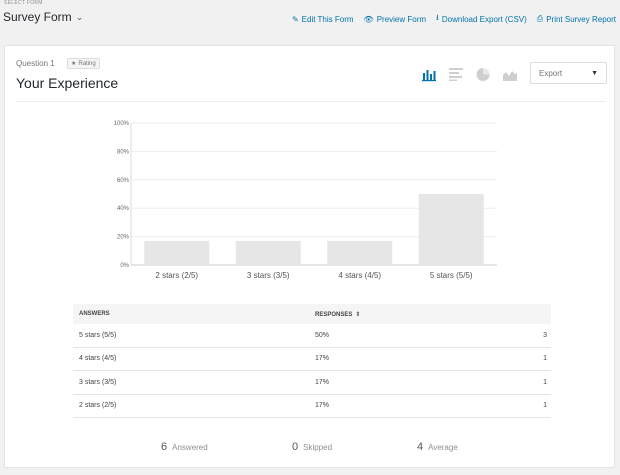  Describe the element at coordinates (483, 74) in the screenshot. I see `pie-chart-icon` at that location.